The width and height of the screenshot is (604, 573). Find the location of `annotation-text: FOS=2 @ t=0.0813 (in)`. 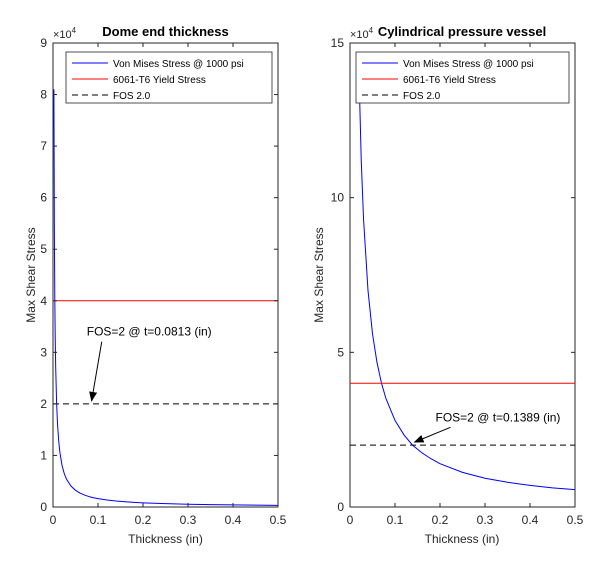

annotation-text: FOS=2 @ t=0.0813 (in) is located at coordinates (149, 332).